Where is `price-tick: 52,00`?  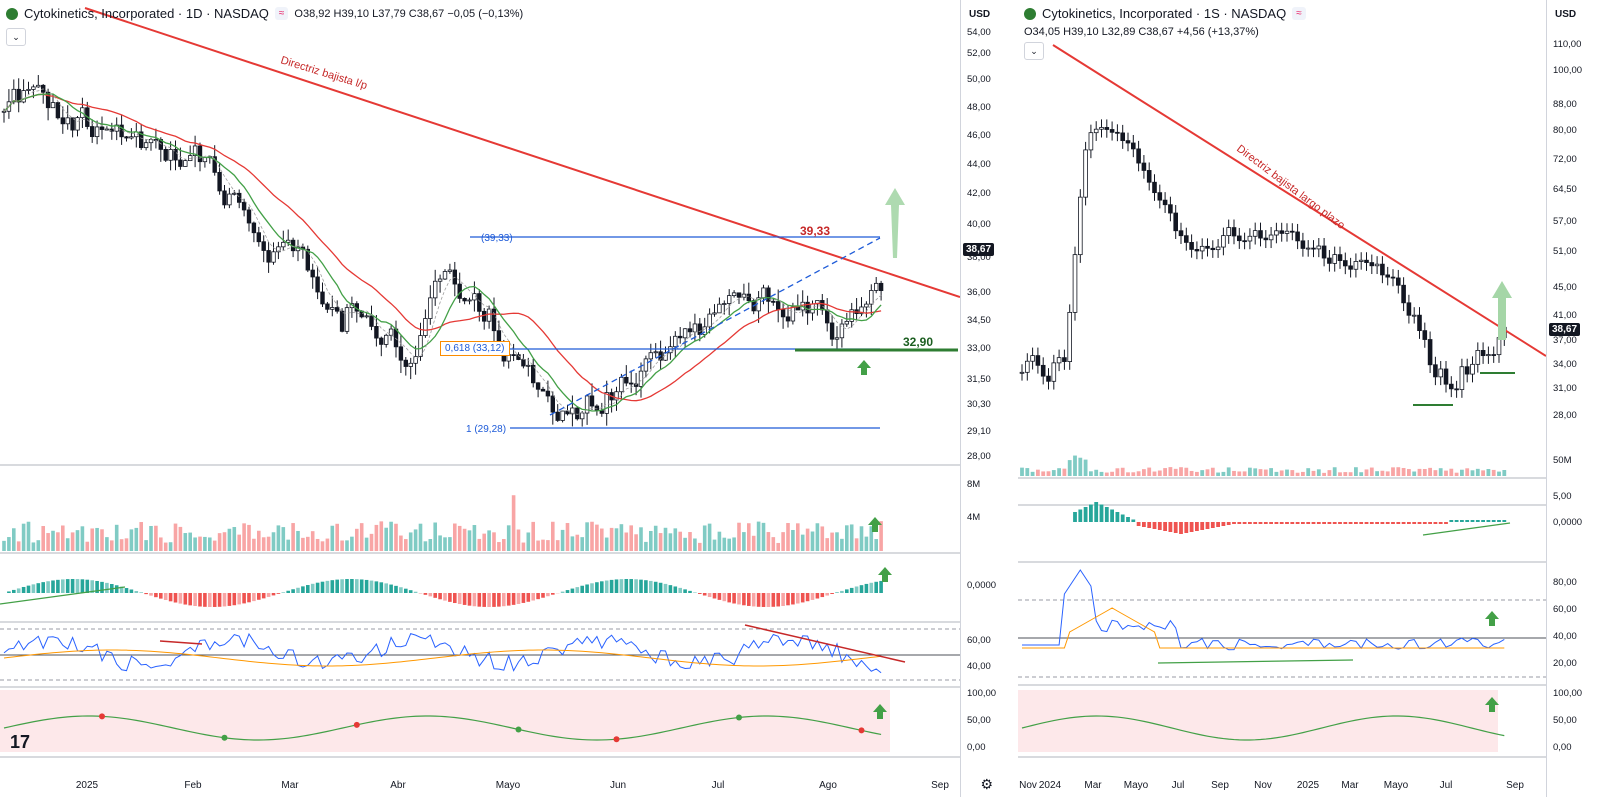
price-tick: 52,00 is located at coordinates (979, 53).